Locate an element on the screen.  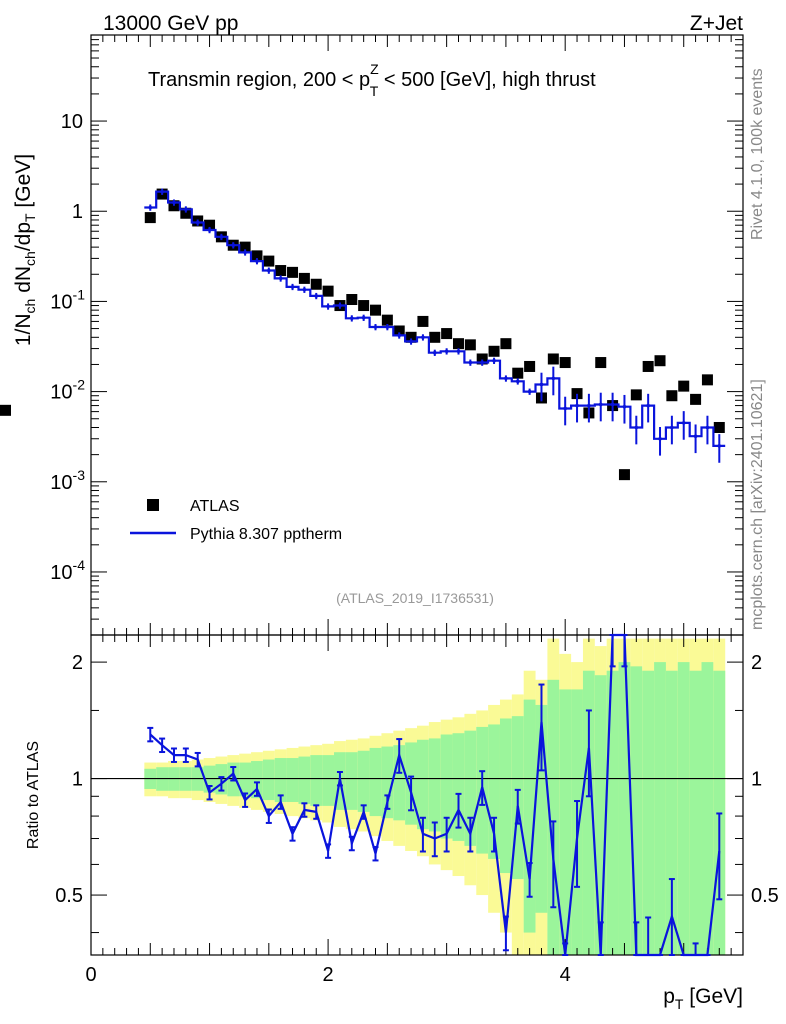
y-tick-label: 1 is located at coordinates (77, 212).